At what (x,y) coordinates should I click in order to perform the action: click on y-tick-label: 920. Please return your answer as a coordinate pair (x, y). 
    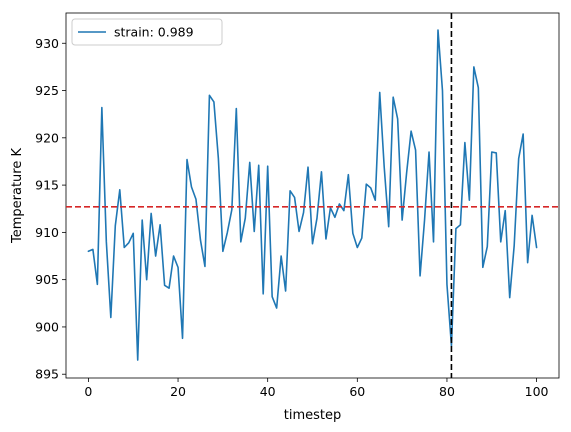
    Looking at the image, I should click on (47, 137).